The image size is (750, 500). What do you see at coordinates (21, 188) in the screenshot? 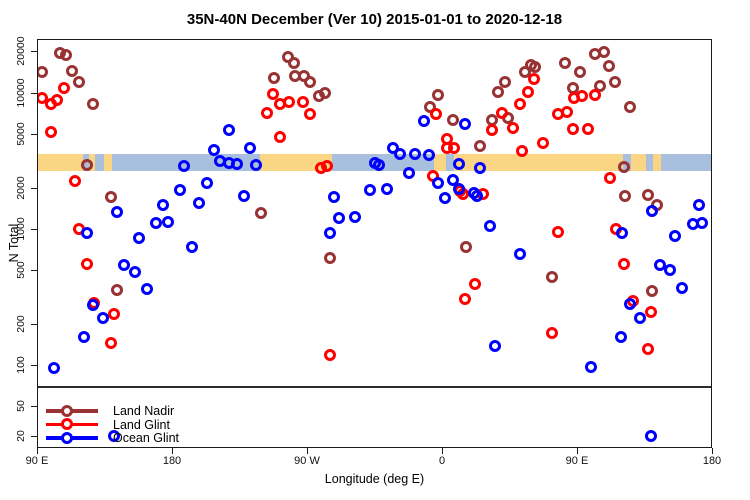
I see `y-tick-label: 2000` at bounding box center [21, 188].